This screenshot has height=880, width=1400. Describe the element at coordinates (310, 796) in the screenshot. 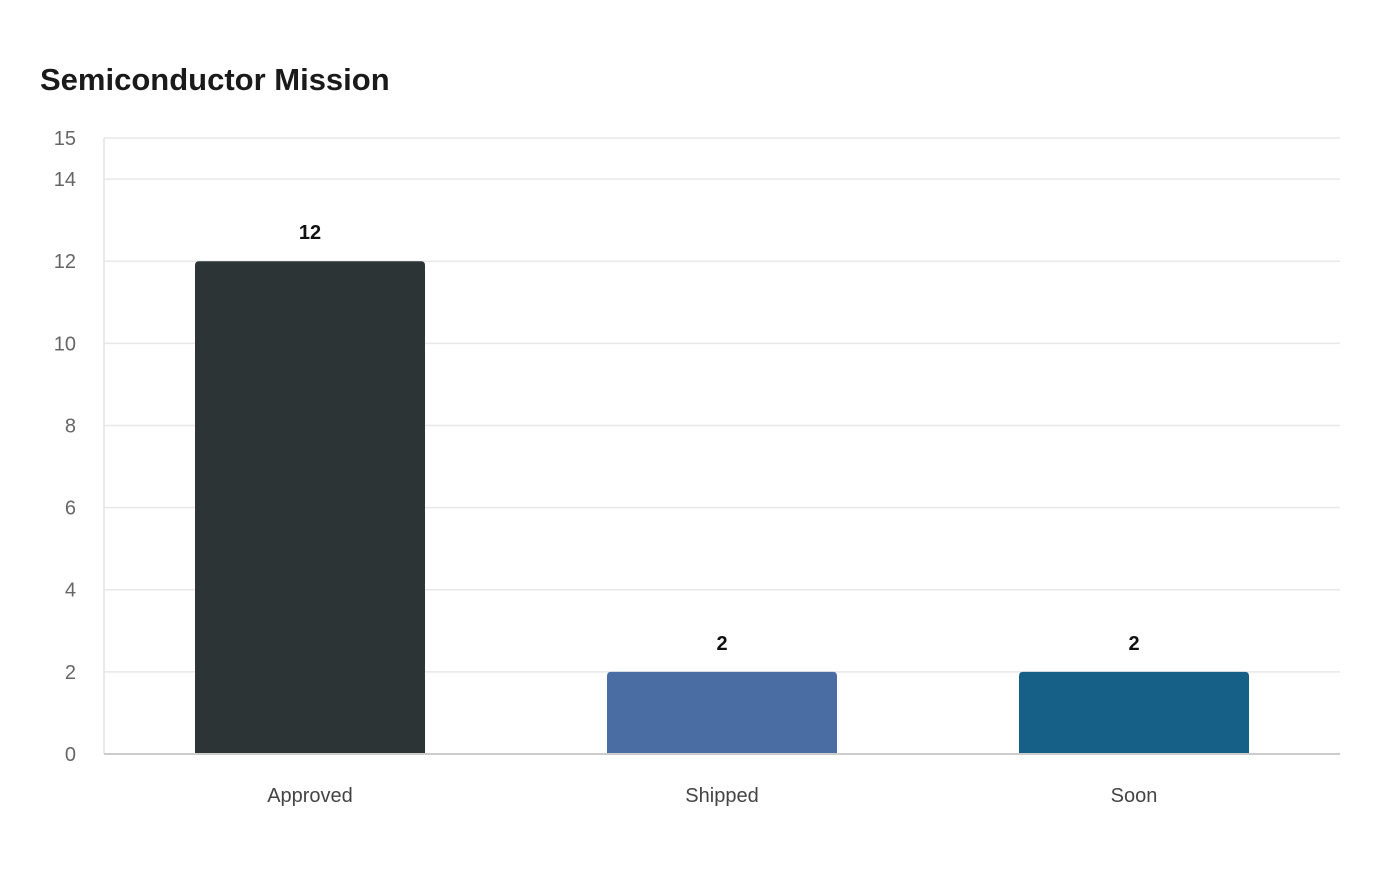

I see `x-tick-label-approved: Approved` at that location.